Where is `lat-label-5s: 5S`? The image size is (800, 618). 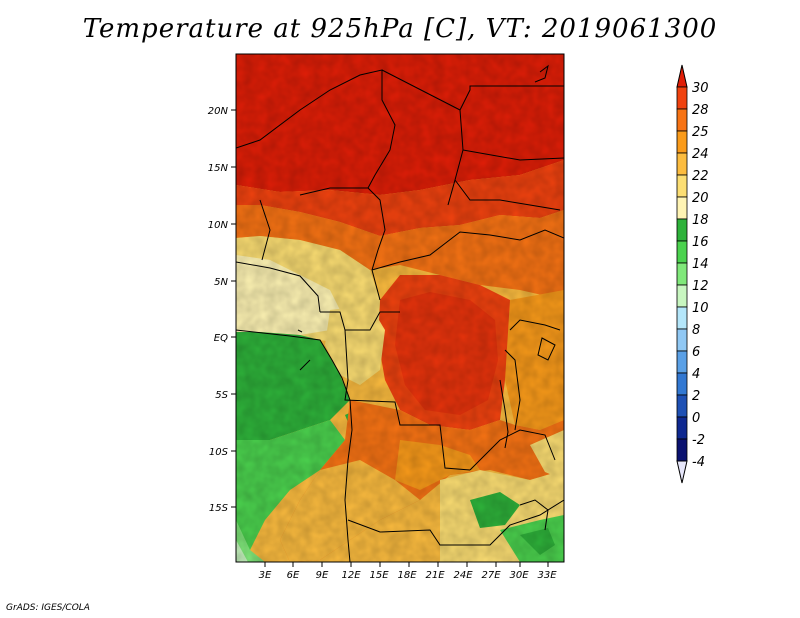 lat-label-5s: 5S is located at coordinates (221, 395).